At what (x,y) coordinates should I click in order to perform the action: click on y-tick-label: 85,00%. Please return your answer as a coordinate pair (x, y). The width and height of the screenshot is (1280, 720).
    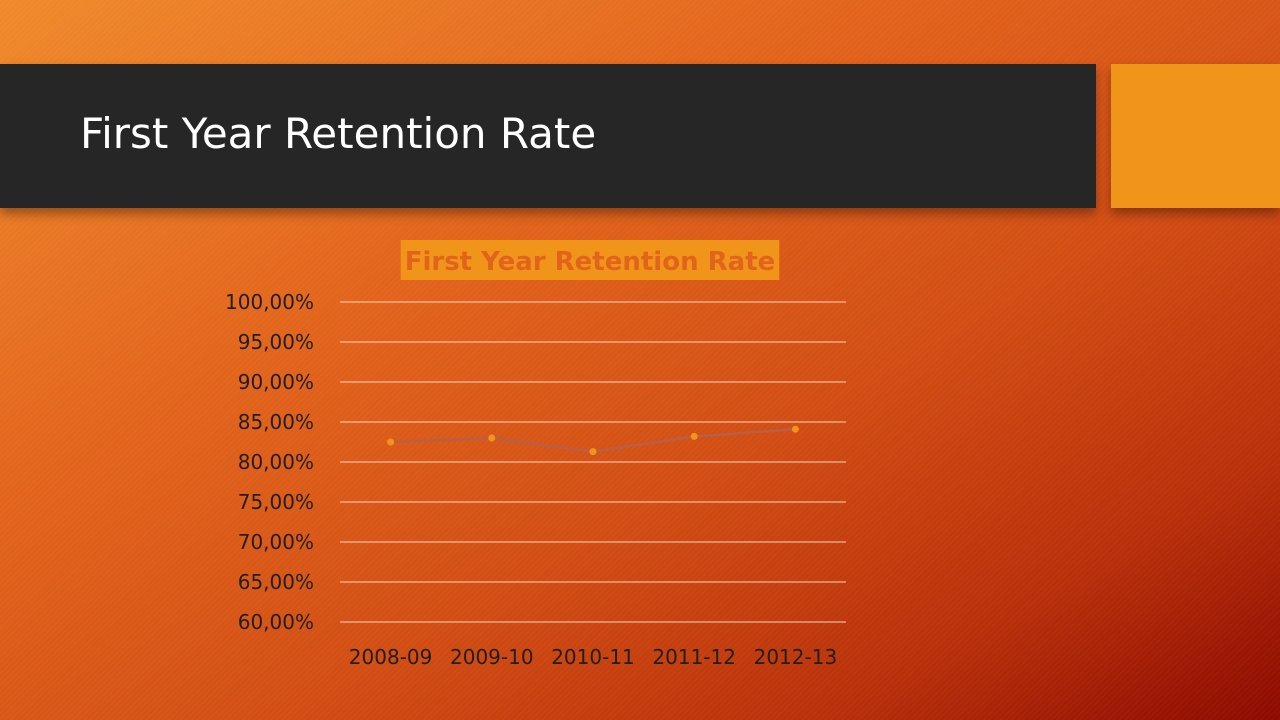
    Looking at the image, I should click on (276, 422).